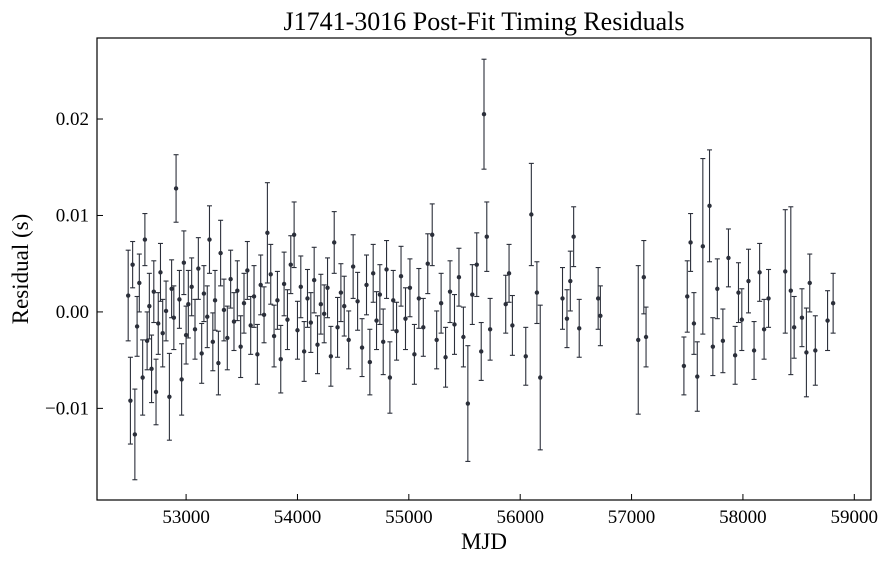 The width and height of the screenshot is (893, 564). What do you see at coordinates (632, 517) in the screenshot?
I see `x-tick-label: 57000` at bounding box center [632, 517].